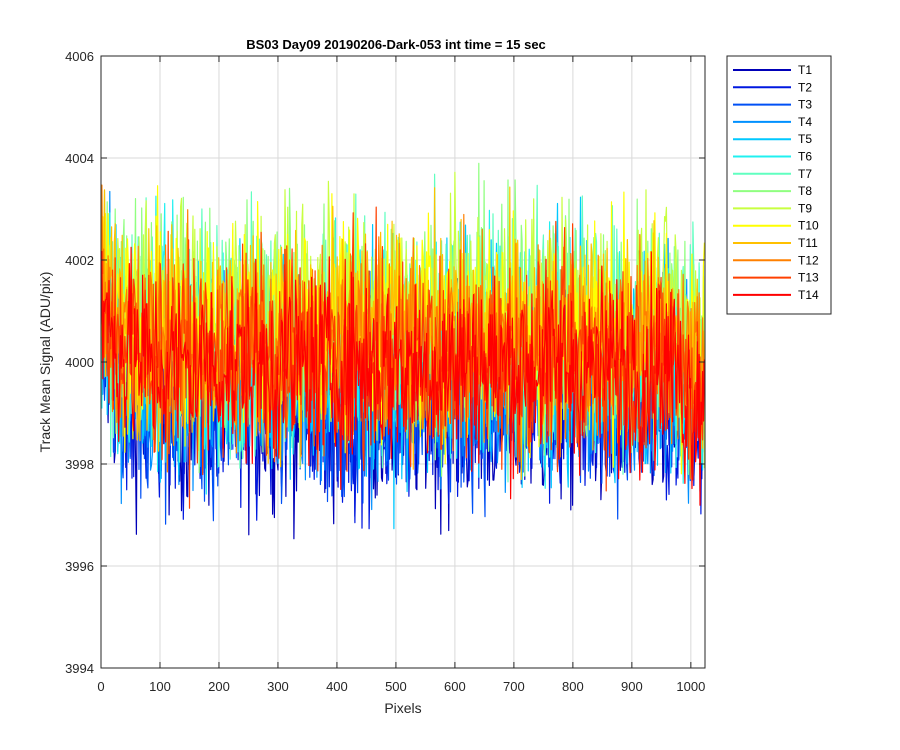 The height and width of the screenshot is (750, 900). What do you see at coordinates (805, 70) in the screenshot?
I see `legend-label-t1: T1` at bounding box center [805, 70].